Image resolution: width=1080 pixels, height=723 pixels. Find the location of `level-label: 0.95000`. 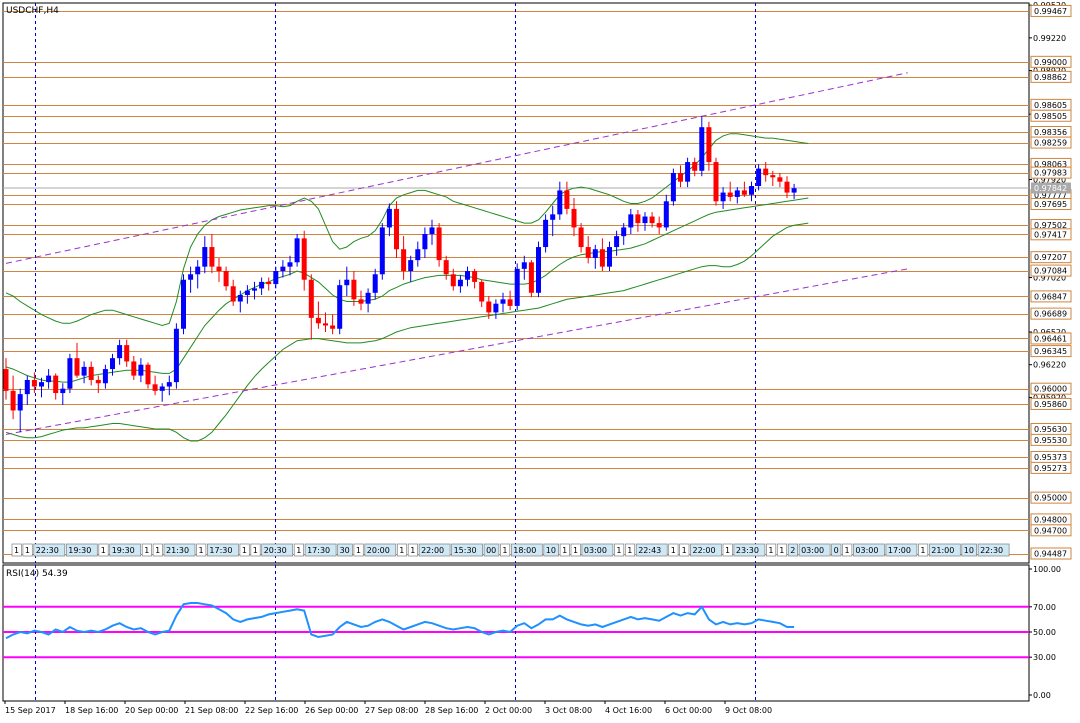

level-label: 0.95000 is located at coordinates (1050, 498).